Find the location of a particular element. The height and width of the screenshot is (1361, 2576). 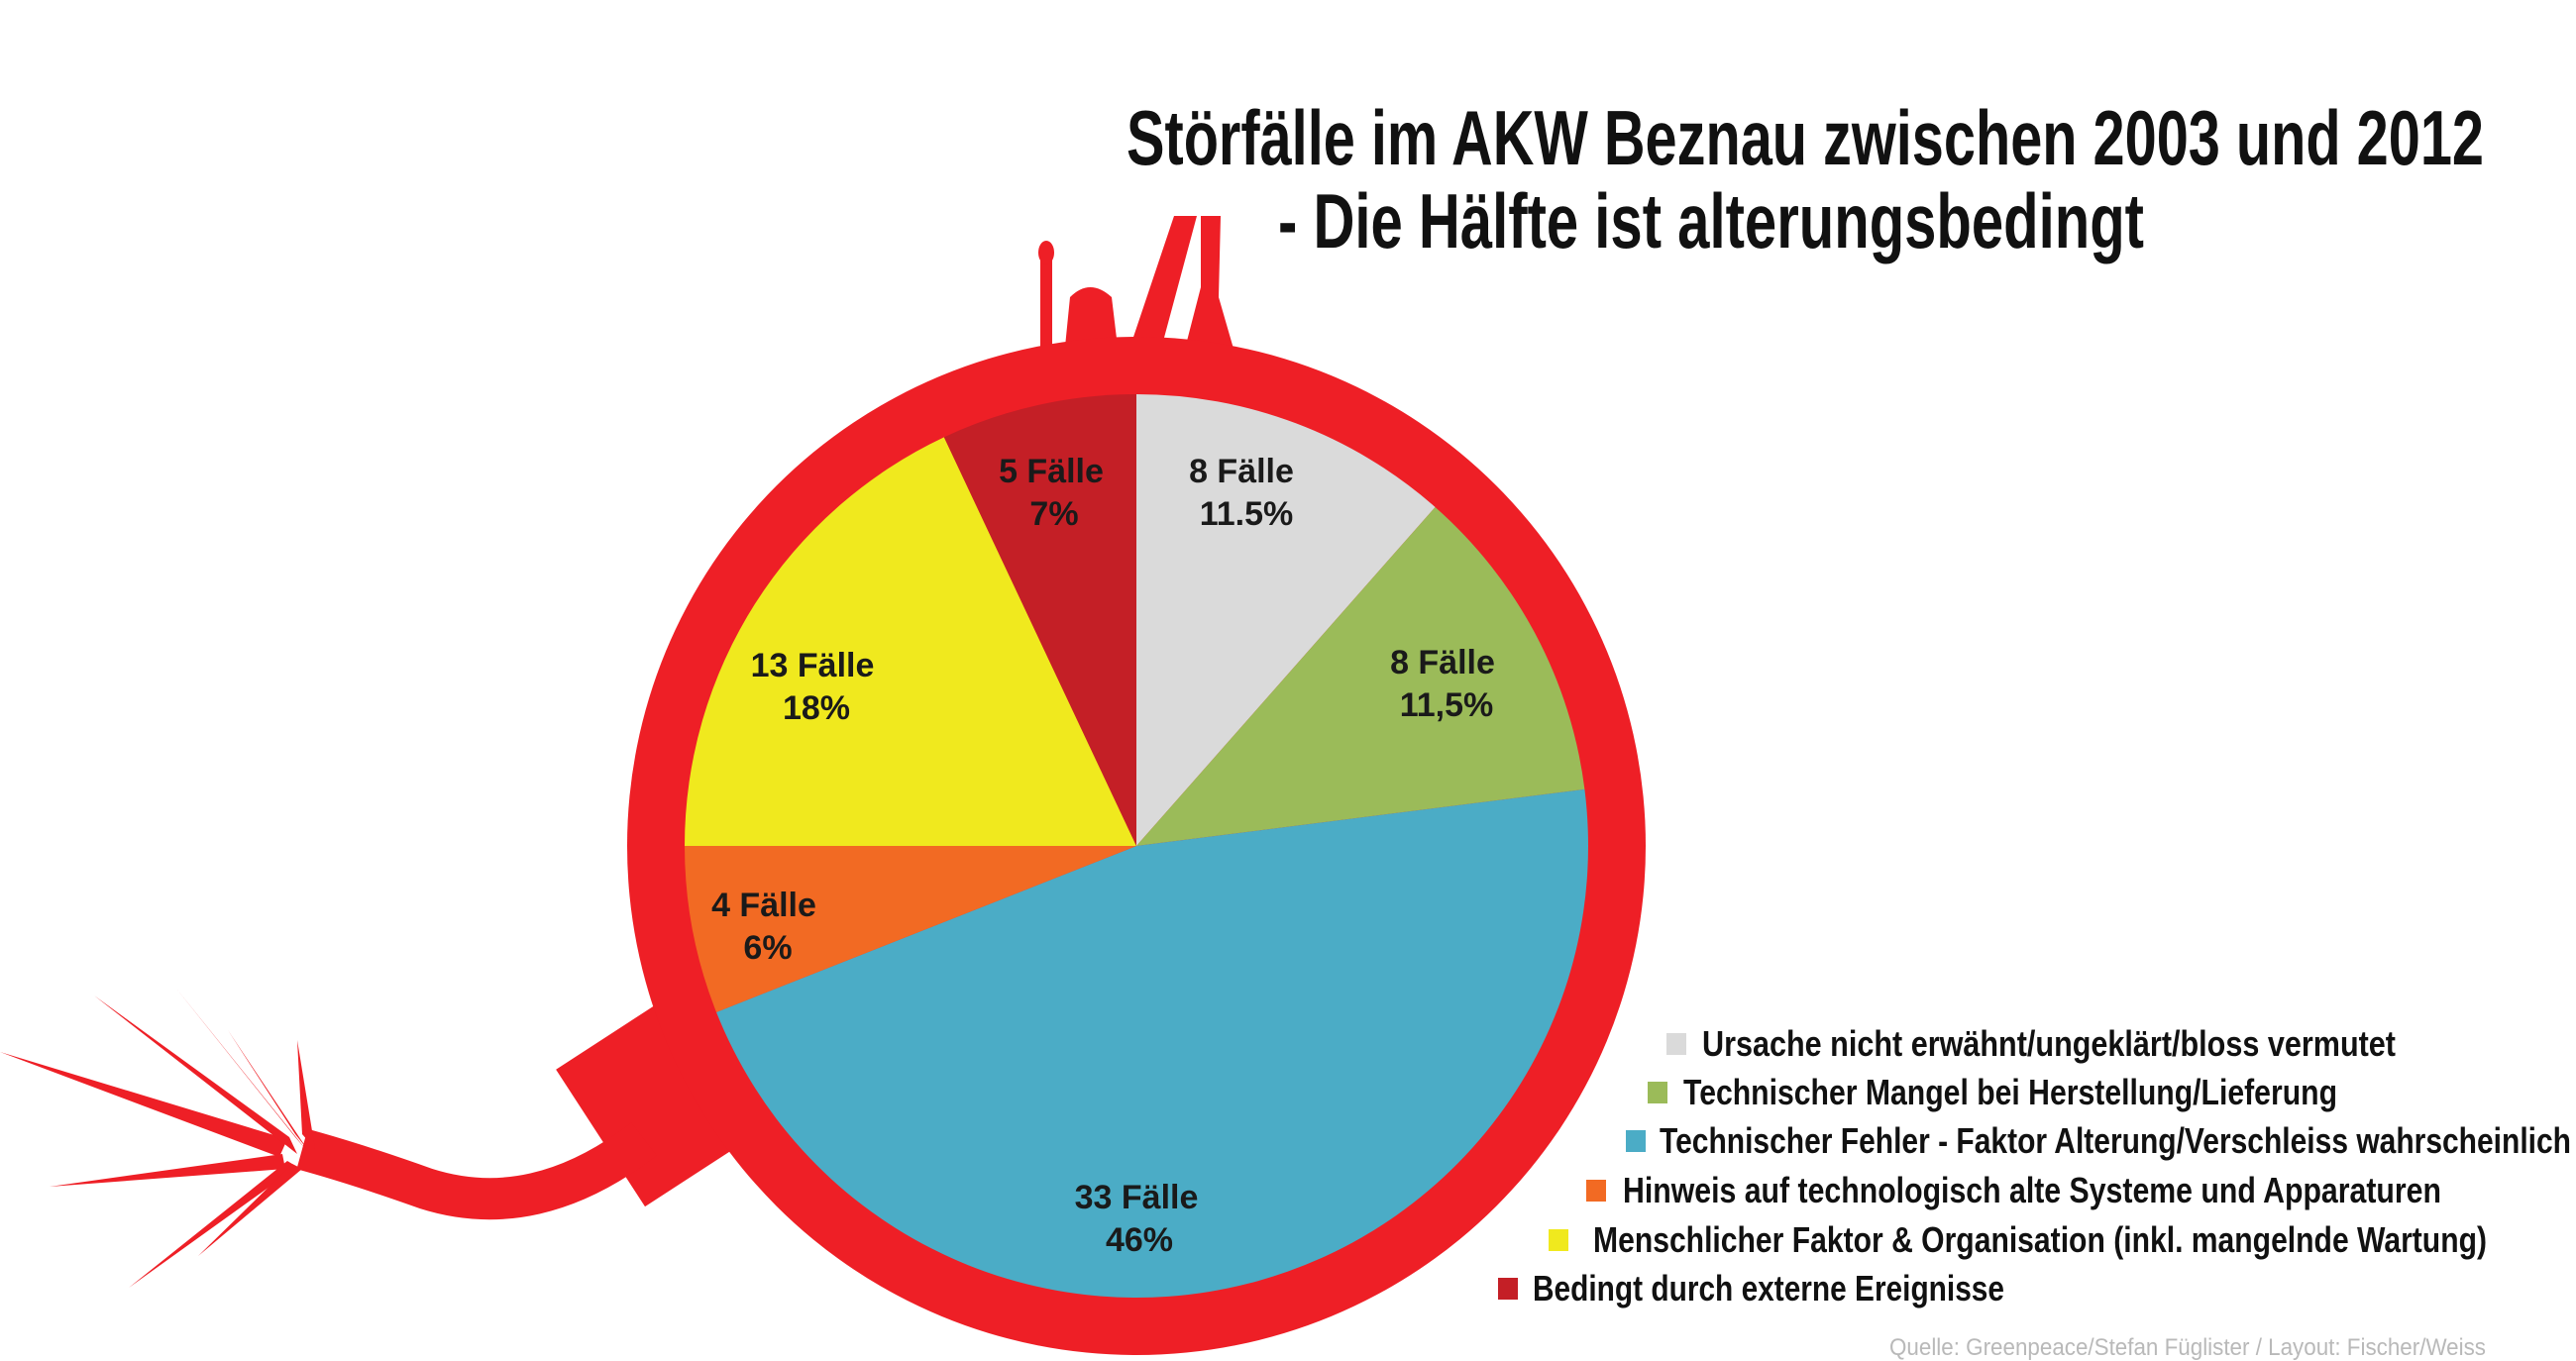

slice-label-percent: 11,5% is located at coordinates (1447, 705).